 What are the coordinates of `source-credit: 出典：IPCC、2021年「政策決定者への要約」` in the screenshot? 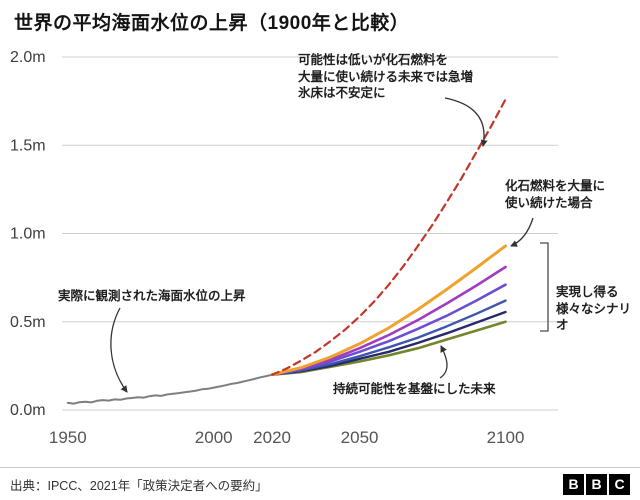 It's located at (139, 485).